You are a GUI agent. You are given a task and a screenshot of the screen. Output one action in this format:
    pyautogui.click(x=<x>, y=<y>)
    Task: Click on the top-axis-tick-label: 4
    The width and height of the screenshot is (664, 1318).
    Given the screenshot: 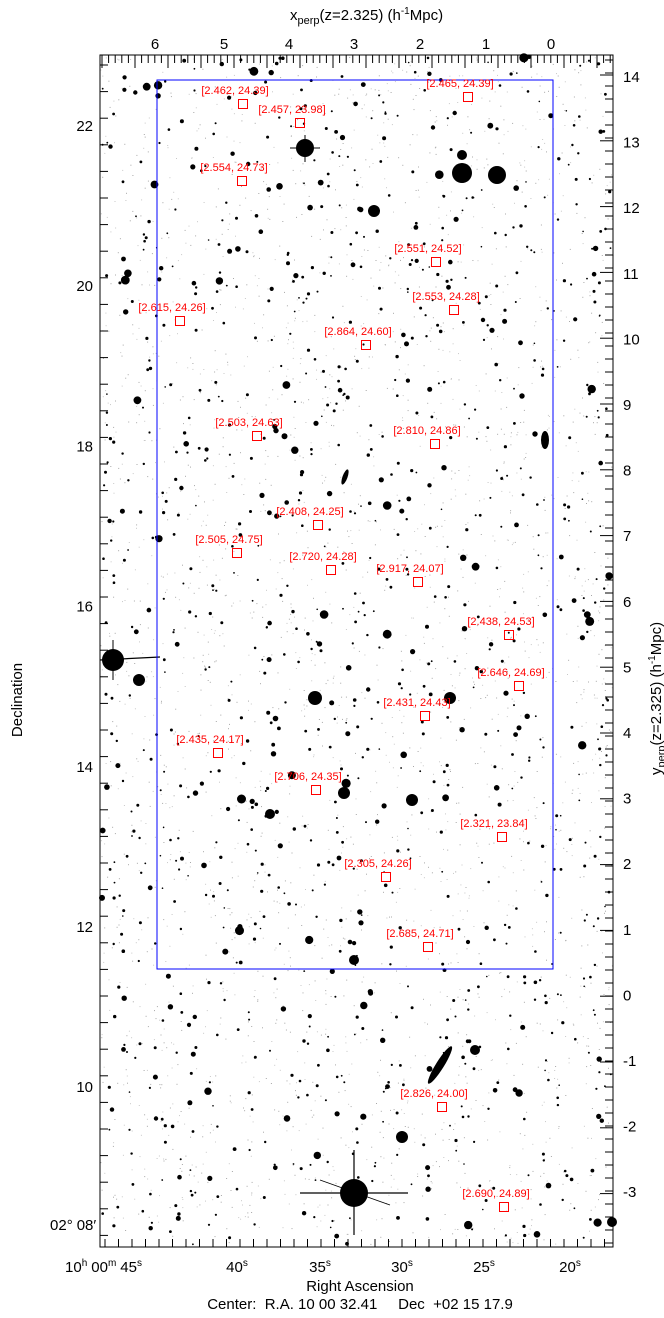 What is the action you would take?
    pyautogui.click(x=289, y=44)
    